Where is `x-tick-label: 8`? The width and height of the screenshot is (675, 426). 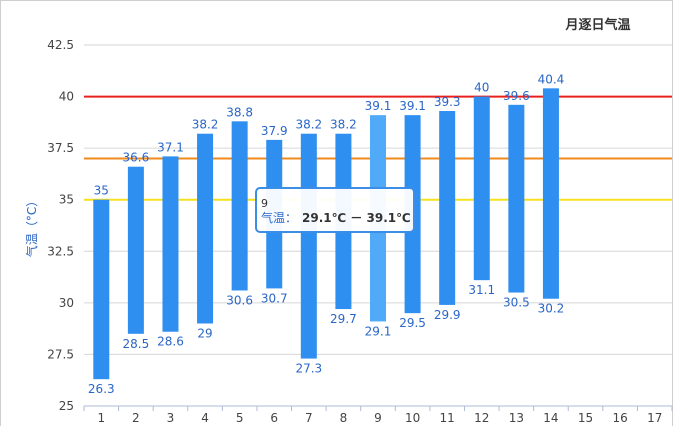
x-tick-label: 8 is located at coordinates (344, 418).